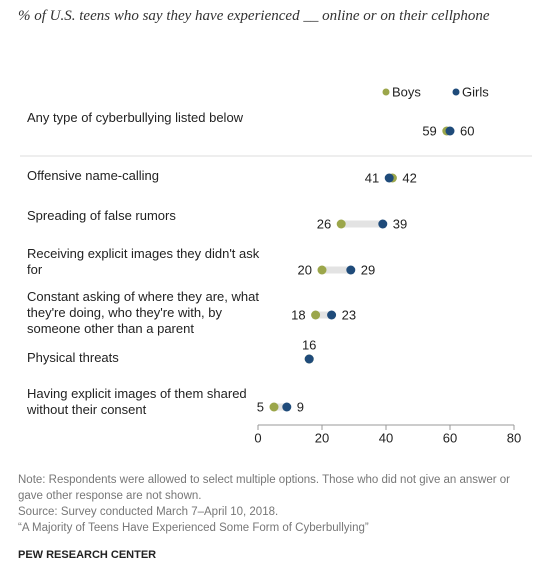 This screenshot has width=551, height=568. Describe the element at coordinates (467, 130) in the screenshot. I see `value-label: 60` at that location.